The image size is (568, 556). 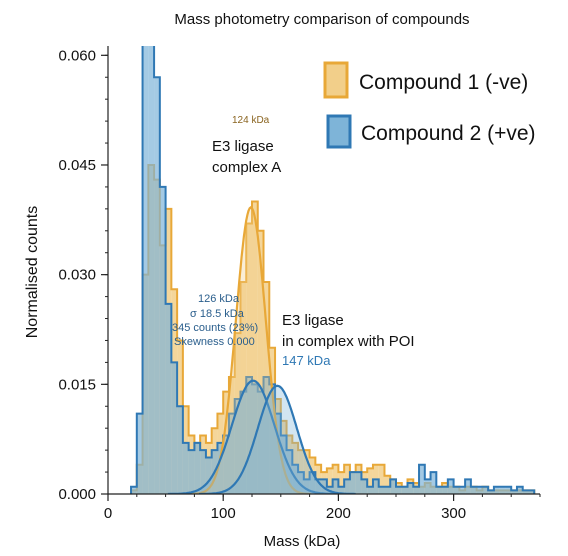 I want to click on y-tick-label: 0.030, so click(x=77, y=275).